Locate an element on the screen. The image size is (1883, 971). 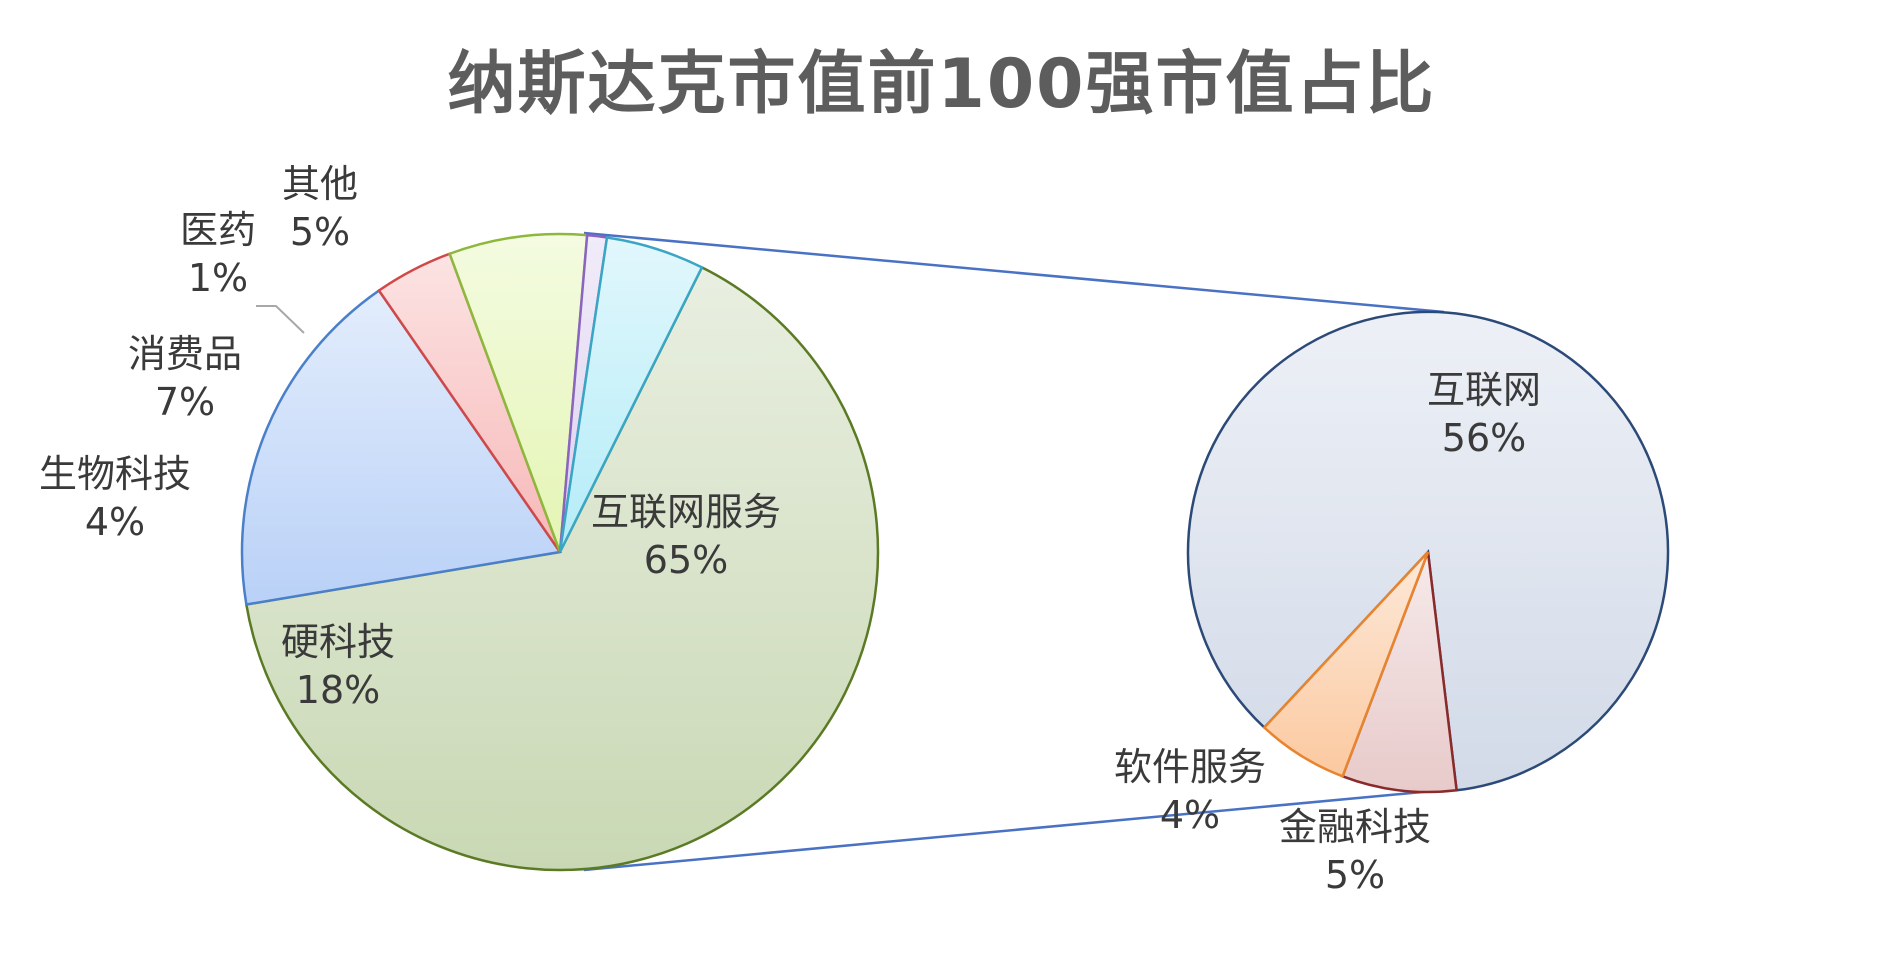
main-slice-label-3: 消费品 7% is located at coordinates (185, 378).